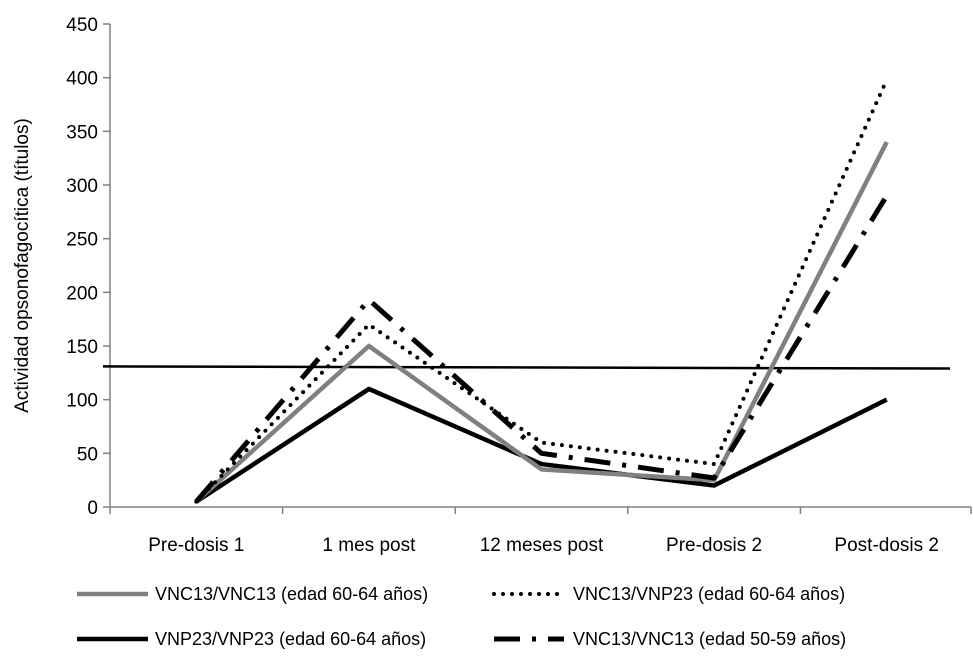 The width and height of the screenshot is (973, 657). What do you see at coordinates (82, 25) in the screenshot?
I see `y-tick-label: 450` at bounding box center [82, 25].